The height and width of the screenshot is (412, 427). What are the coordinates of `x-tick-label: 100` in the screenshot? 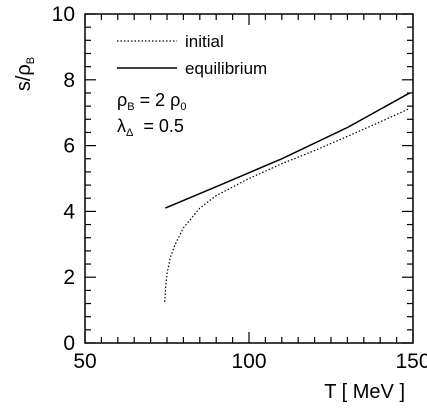 It's located at (248, 361).